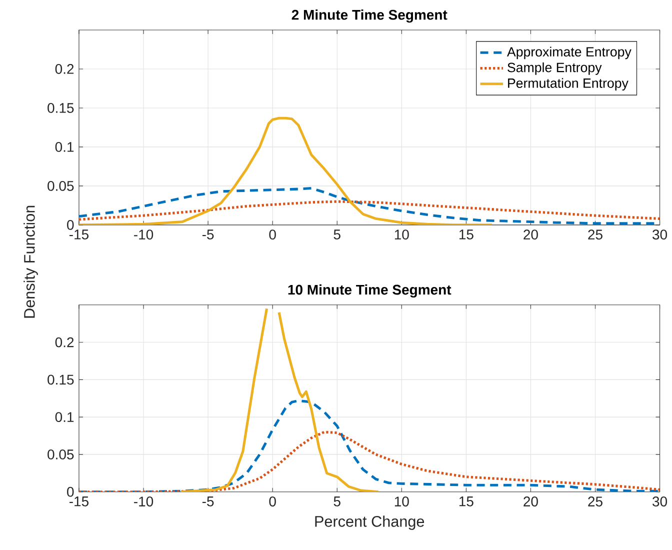  Describe the element at coordinates (370, 291) in the screenshot. I see `chart-title: 10 Minute Time Segment` at that location.